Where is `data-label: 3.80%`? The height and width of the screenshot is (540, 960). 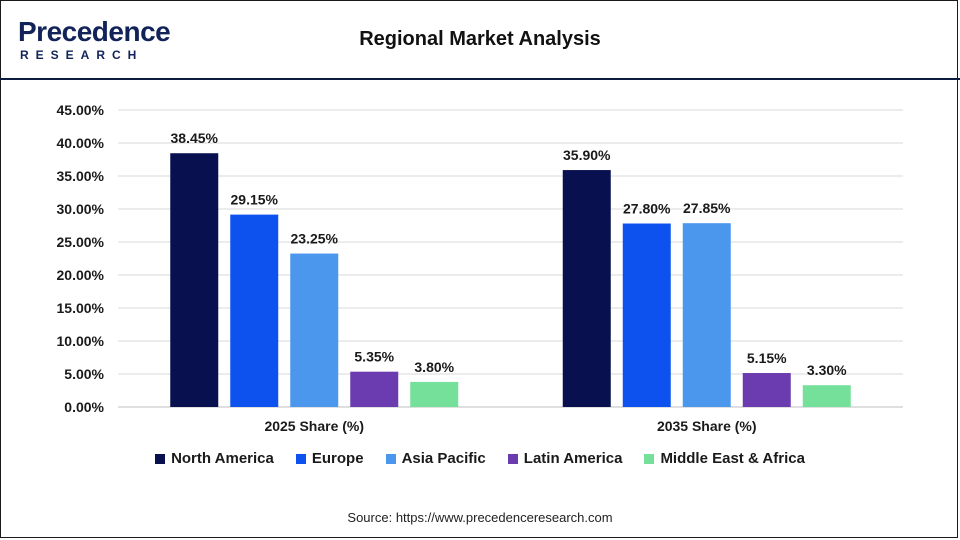
data-label: 3.80% is located at coordinates (434, 367).